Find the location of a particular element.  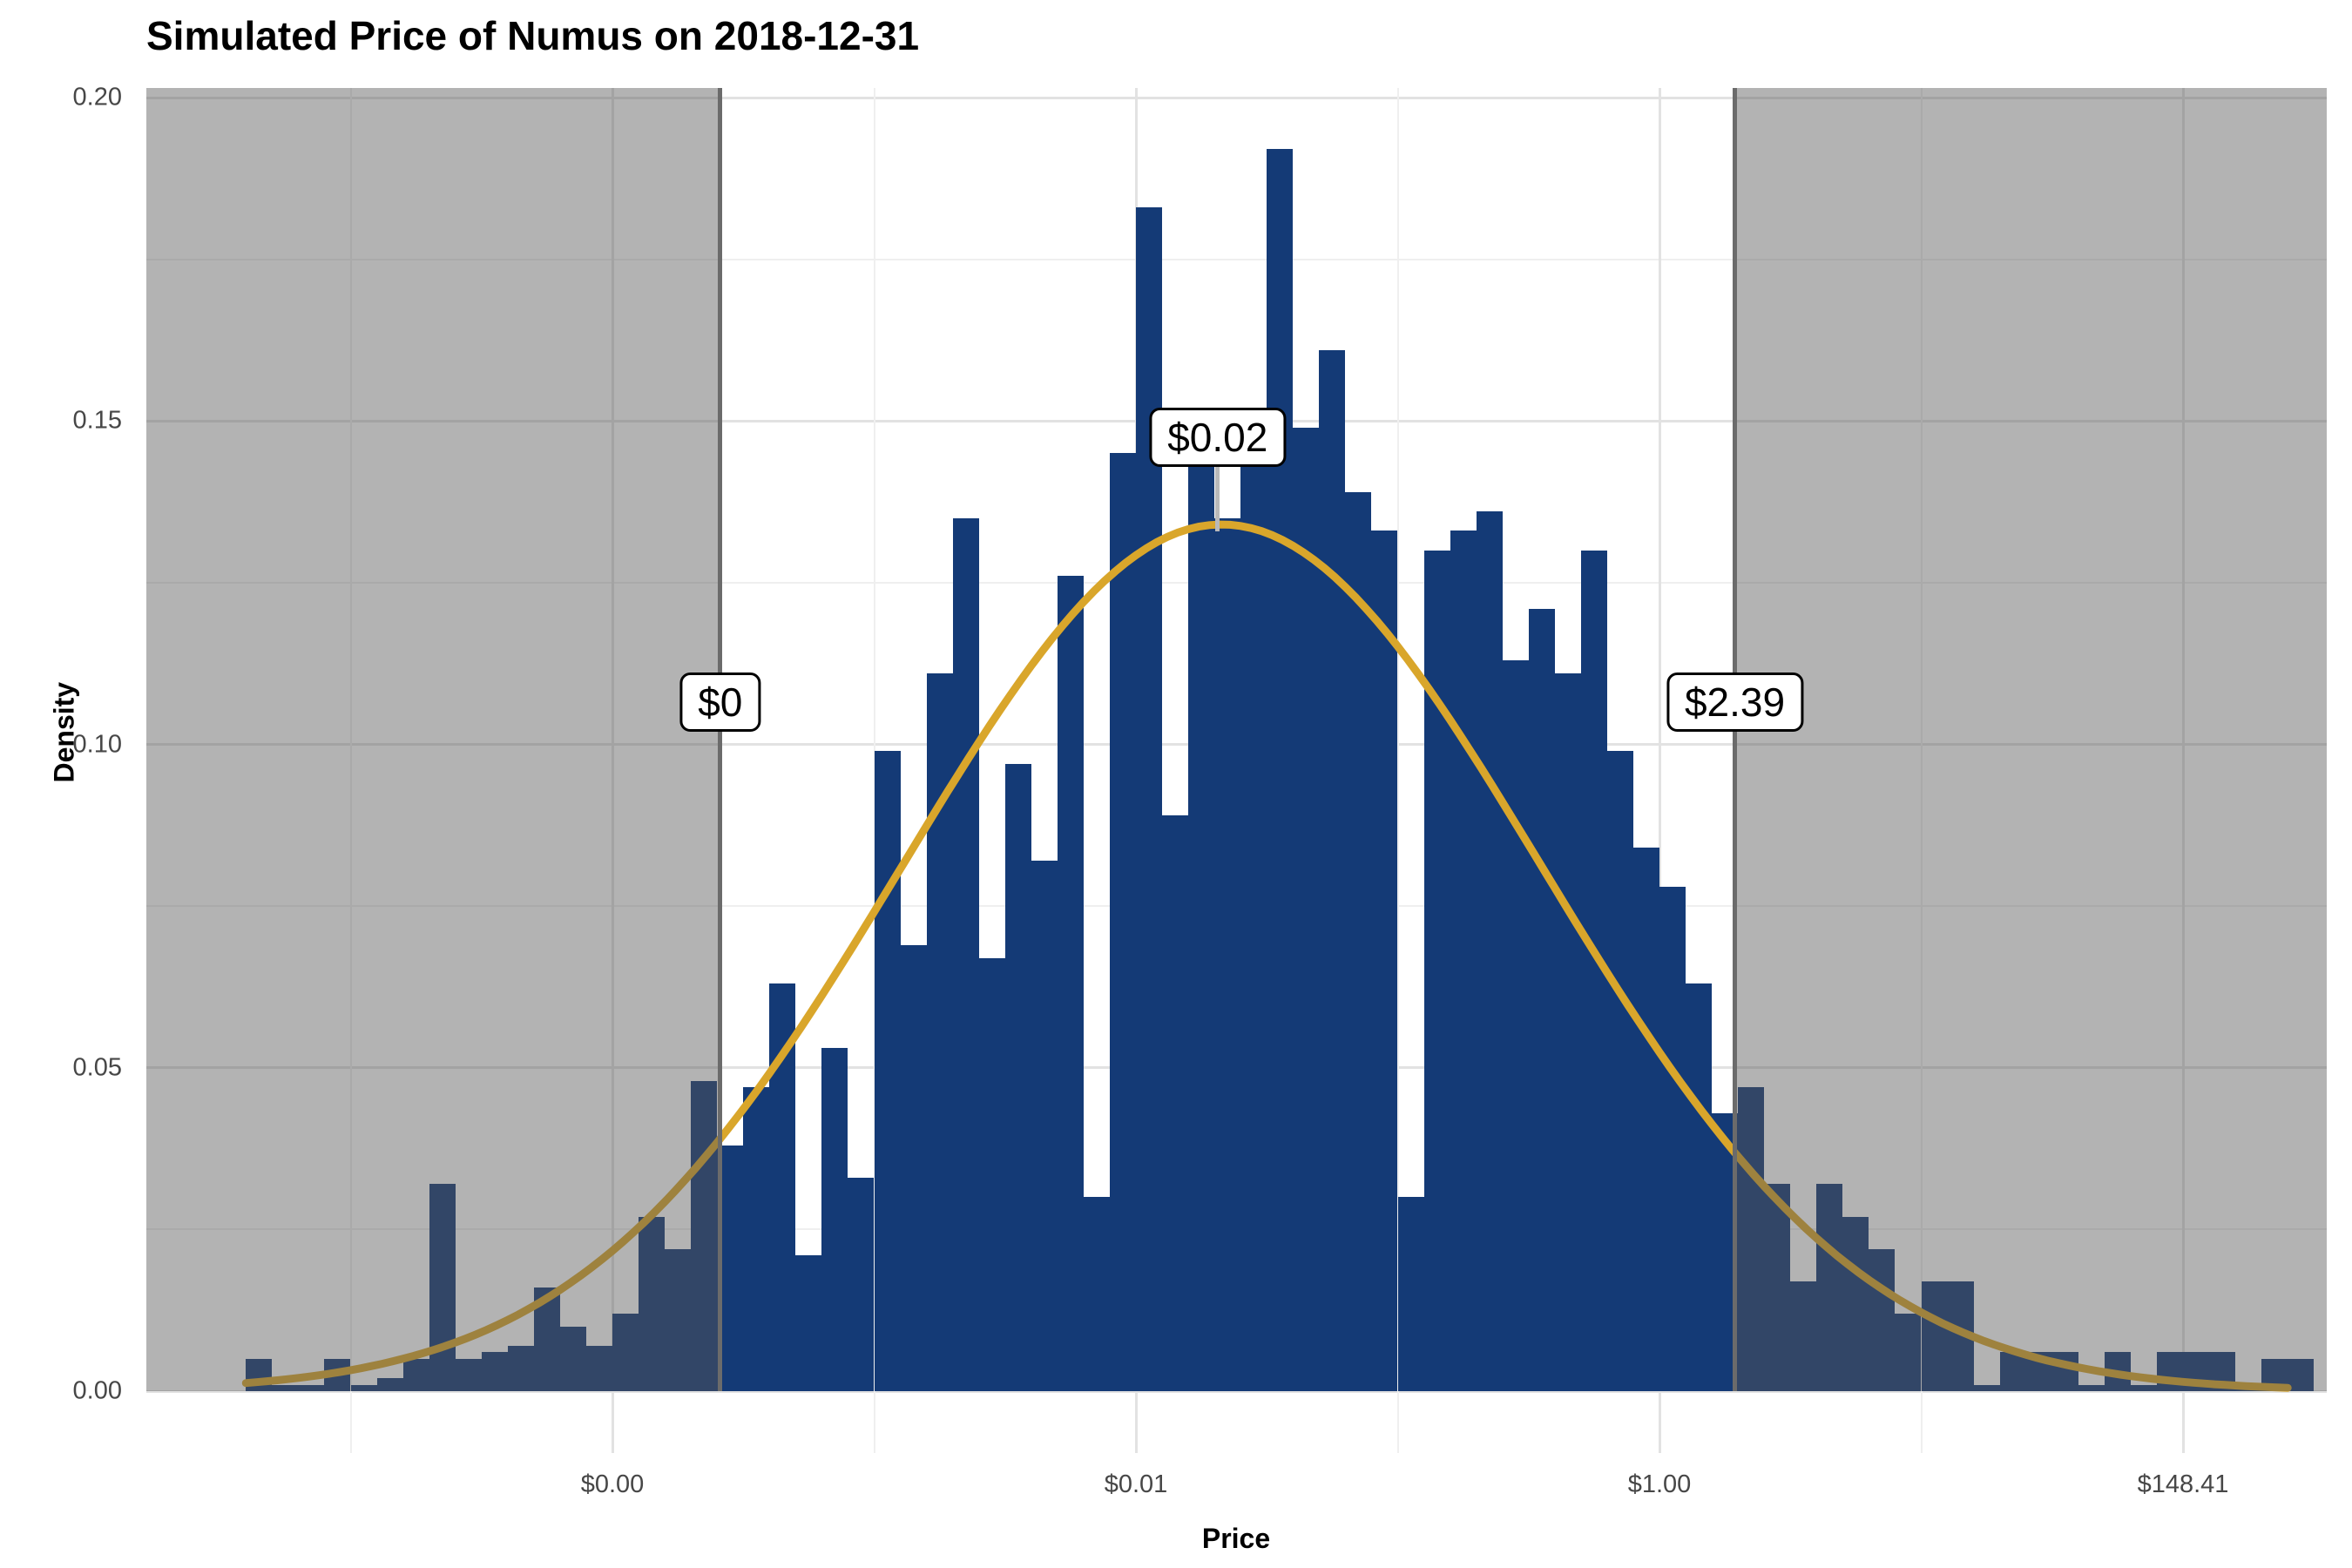

annotation-text: $2.39 is located at coordinates (1735, 702).